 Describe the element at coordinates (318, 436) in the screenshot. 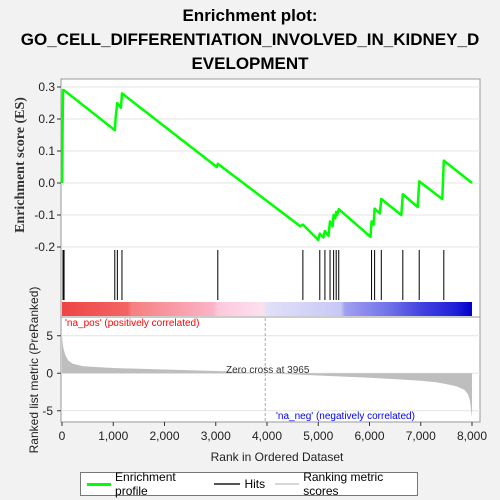

I see `x-tick-label: 5,000` at that location.